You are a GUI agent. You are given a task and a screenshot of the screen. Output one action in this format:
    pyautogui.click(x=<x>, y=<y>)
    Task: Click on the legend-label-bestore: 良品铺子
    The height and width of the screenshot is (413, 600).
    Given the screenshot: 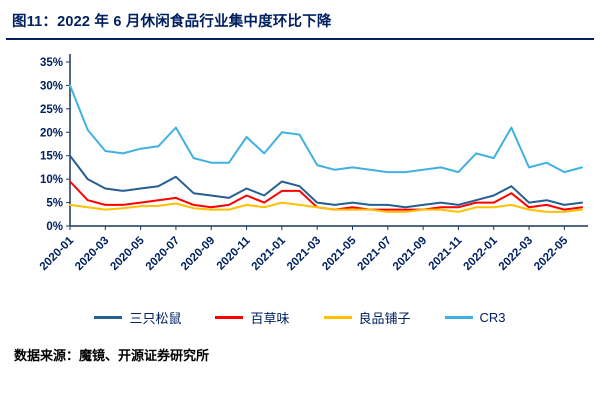 What is the action you would take?
    pyautogui.click(x=384, y=318)
    